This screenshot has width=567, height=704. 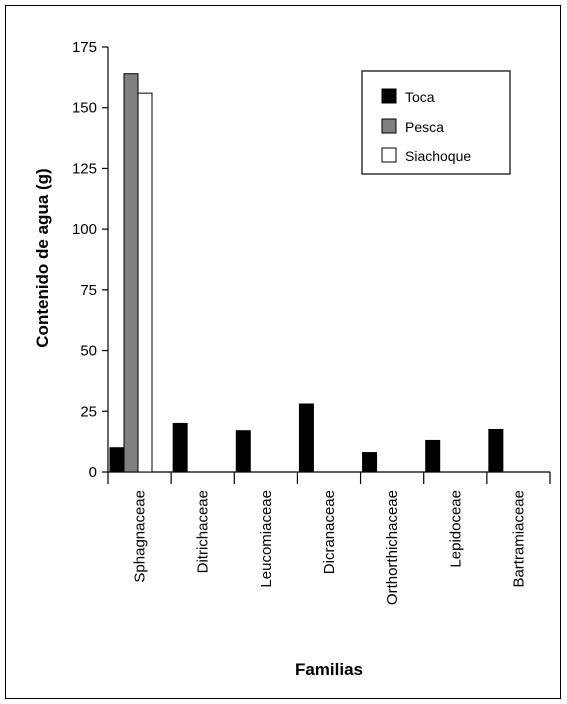 What do you see at coordinates (455, 529) in the screenshot?
I see `x-tick-label: Lepidoceae` at bounding box center [455, 529].